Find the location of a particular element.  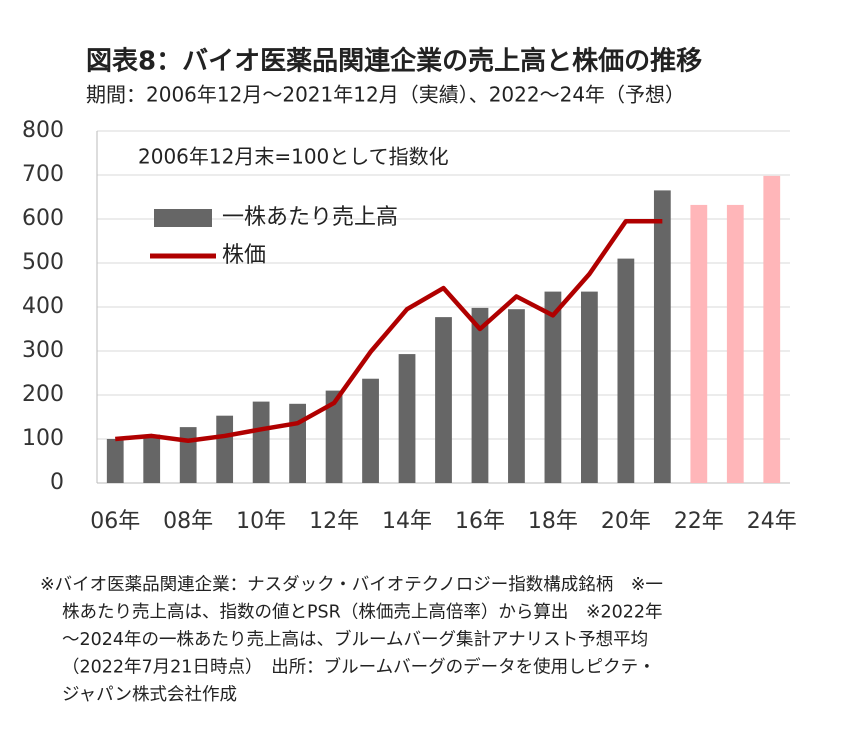

legend-swatch is located at coordinates (183, 218).